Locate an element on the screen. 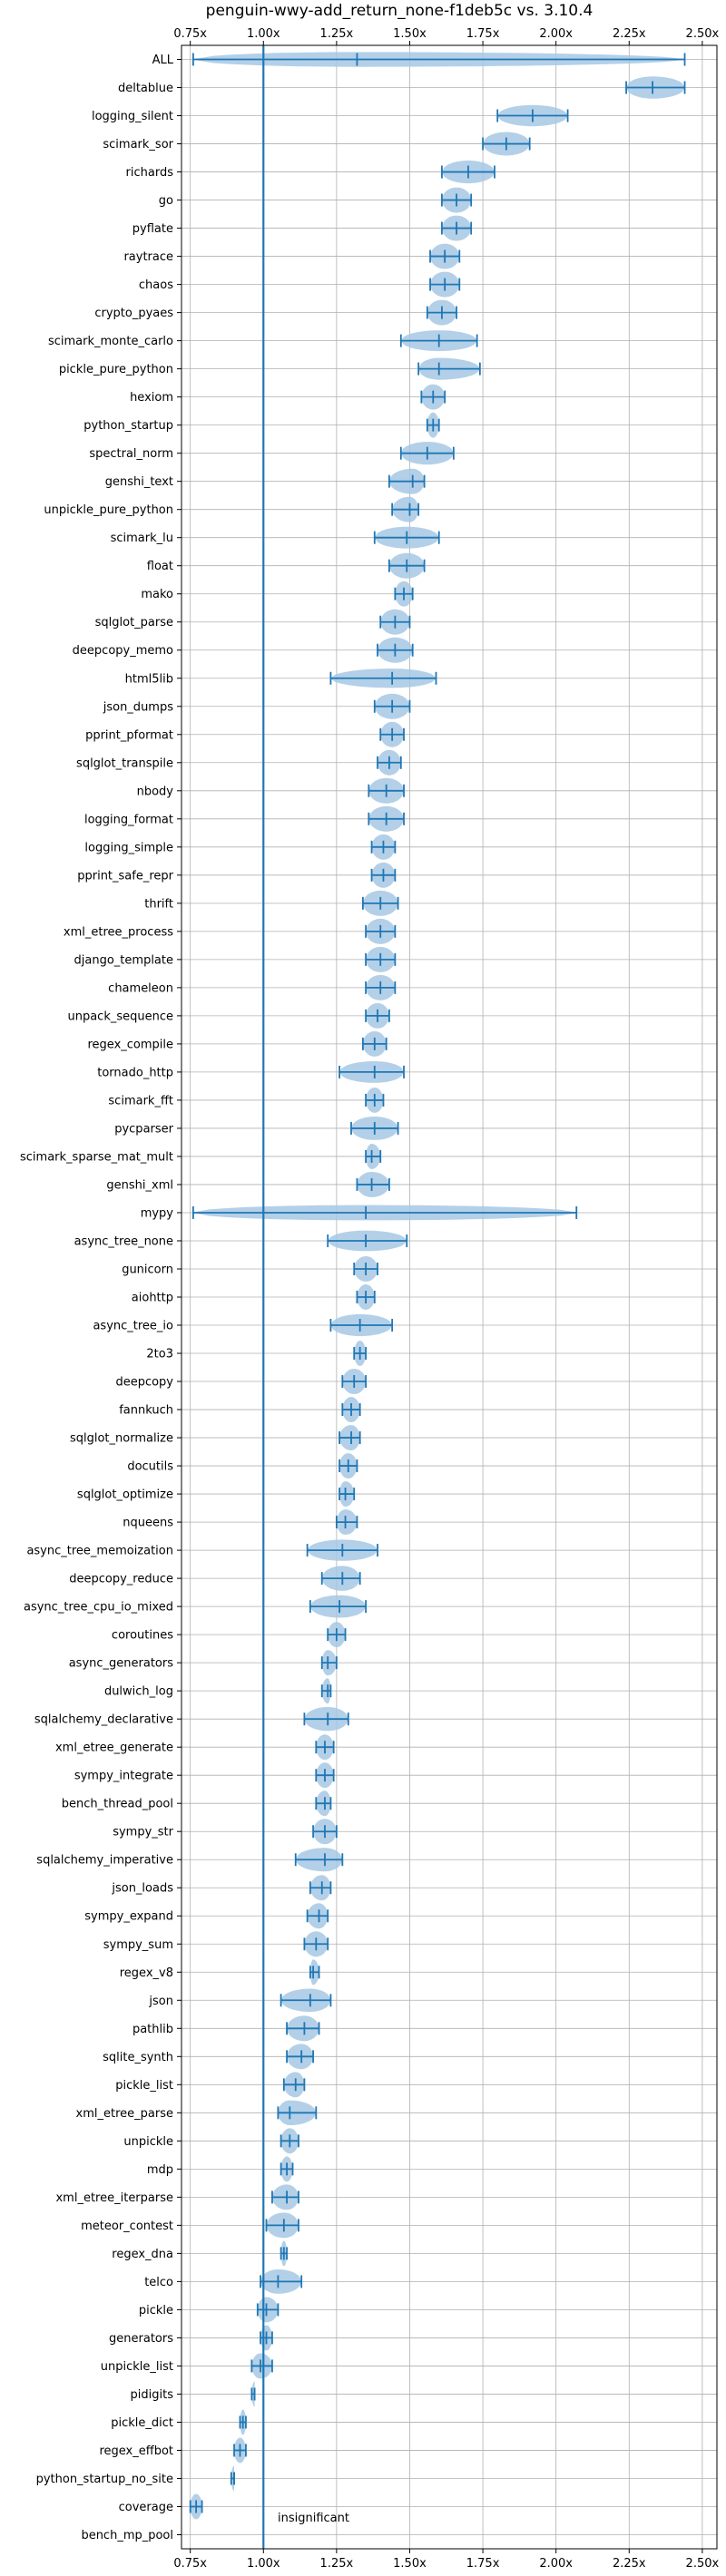  category-label: meteor_contest is located at coordinates (127, 2226).